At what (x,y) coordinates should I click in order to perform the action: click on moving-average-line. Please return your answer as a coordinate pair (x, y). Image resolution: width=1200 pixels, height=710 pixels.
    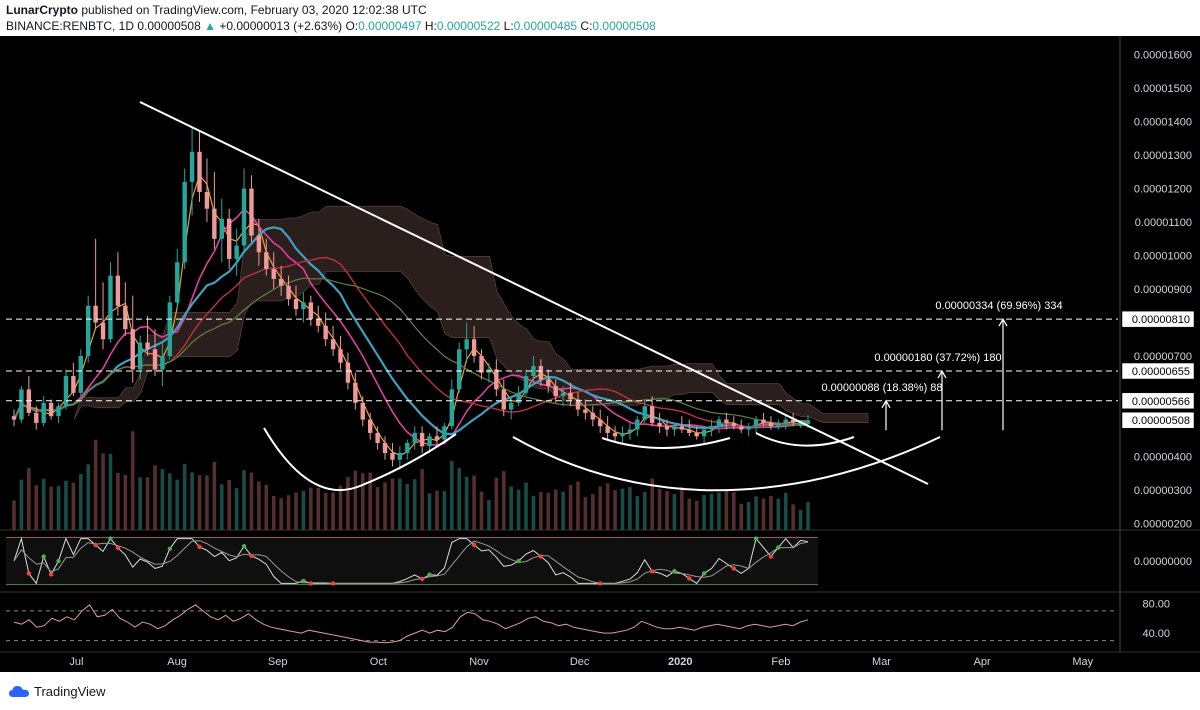
    Looking at the image, I should click on (411, 351).